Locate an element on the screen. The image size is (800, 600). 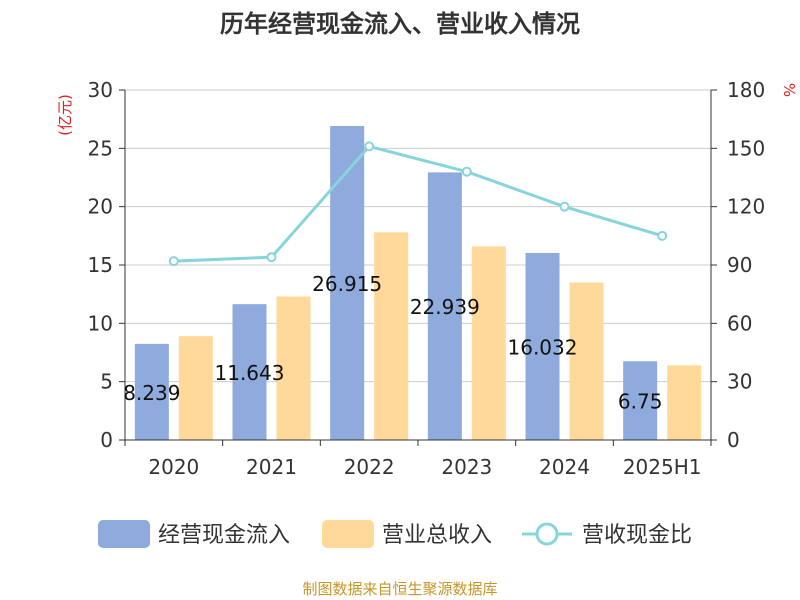
y-left-tick-label: 30 is located at coordinates (100, 90).